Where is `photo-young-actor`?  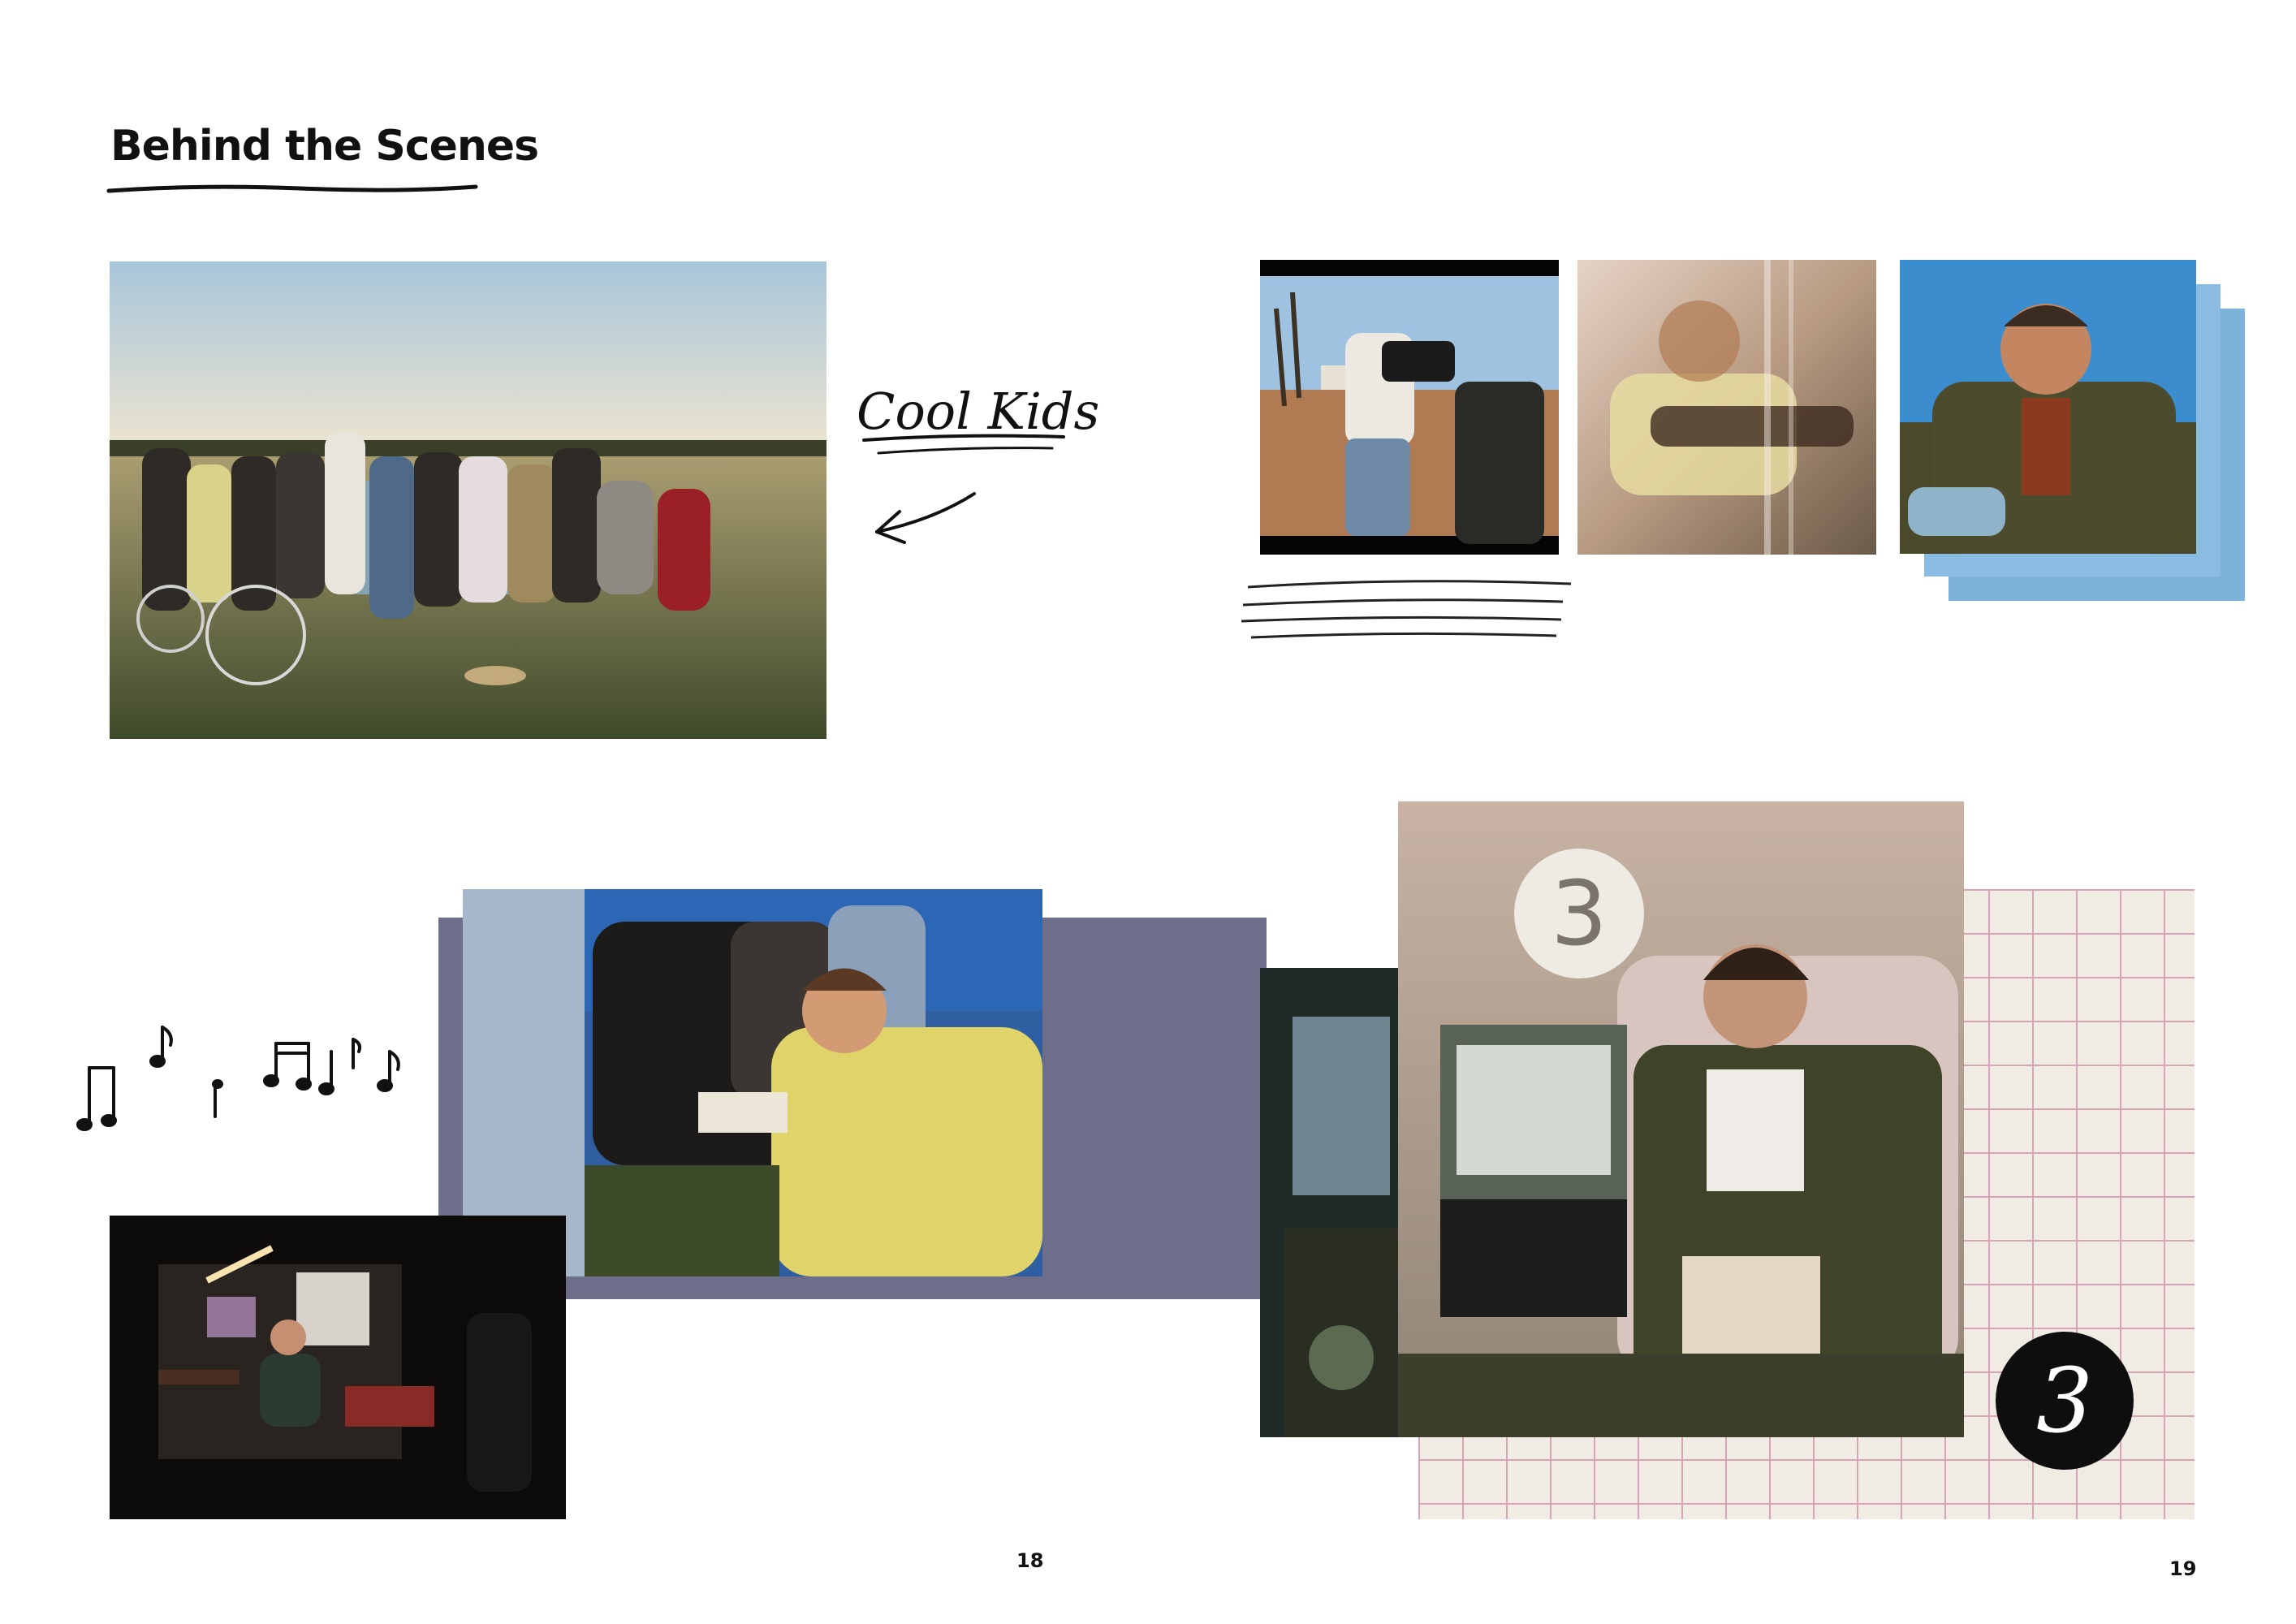 photo-young-actor is located at coordinates (1681, 1119).